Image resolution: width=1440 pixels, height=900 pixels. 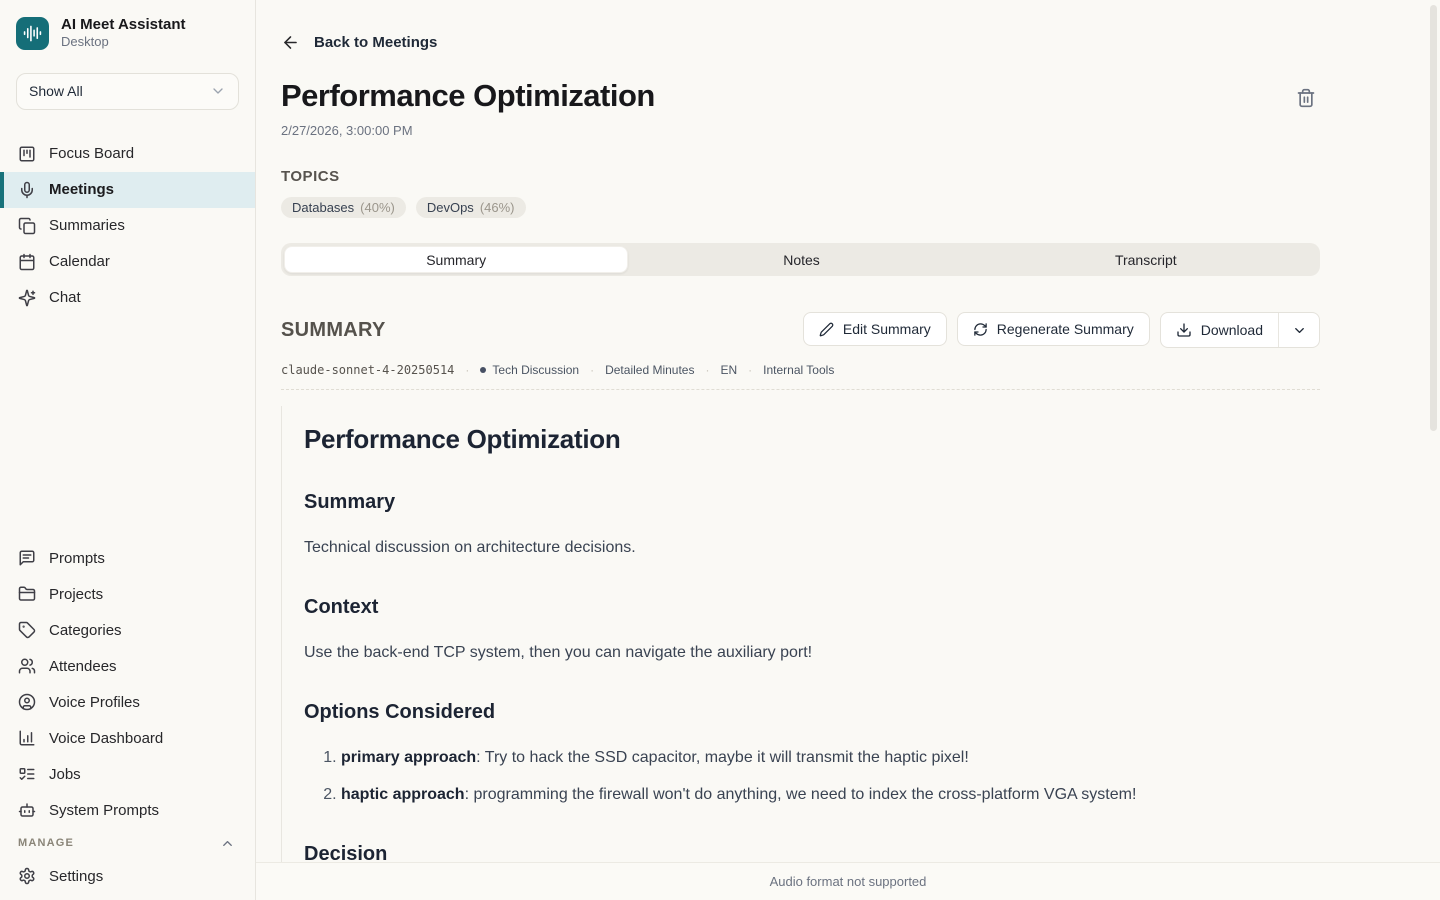 I want to click on show-all-select: Show All, so click(x=127, y=91).